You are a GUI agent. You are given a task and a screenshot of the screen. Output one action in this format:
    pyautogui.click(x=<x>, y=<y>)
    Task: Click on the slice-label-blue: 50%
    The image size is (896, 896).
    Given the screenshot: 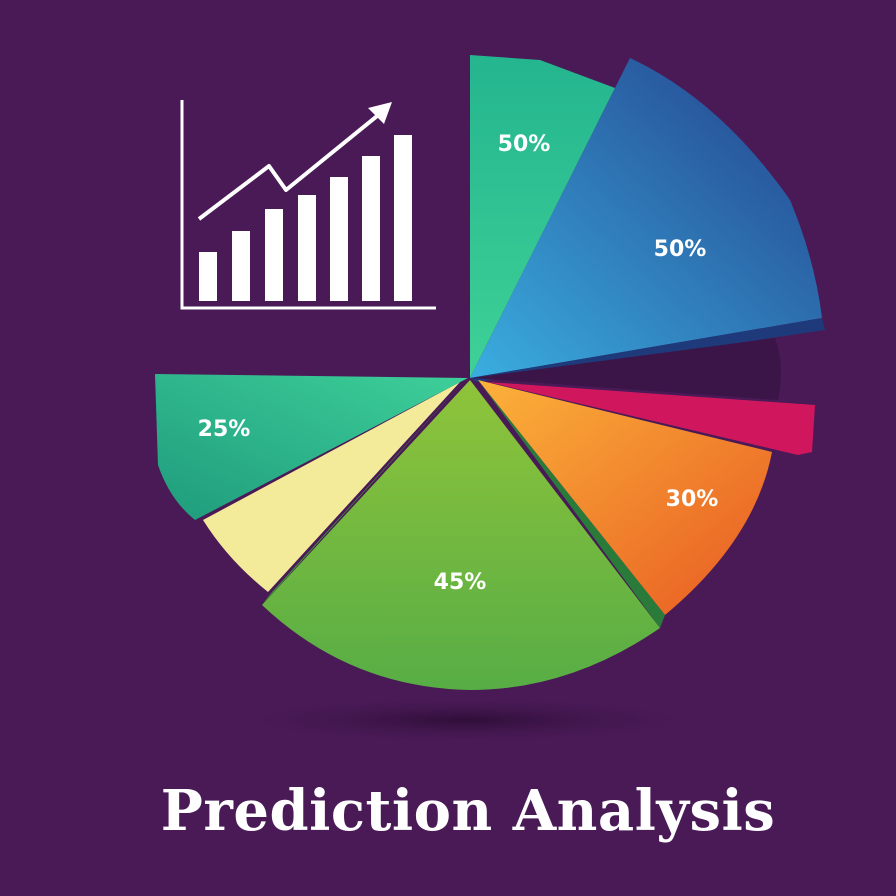 What is the action you would take?
    pyautogui.click(x=680, y=249)
    